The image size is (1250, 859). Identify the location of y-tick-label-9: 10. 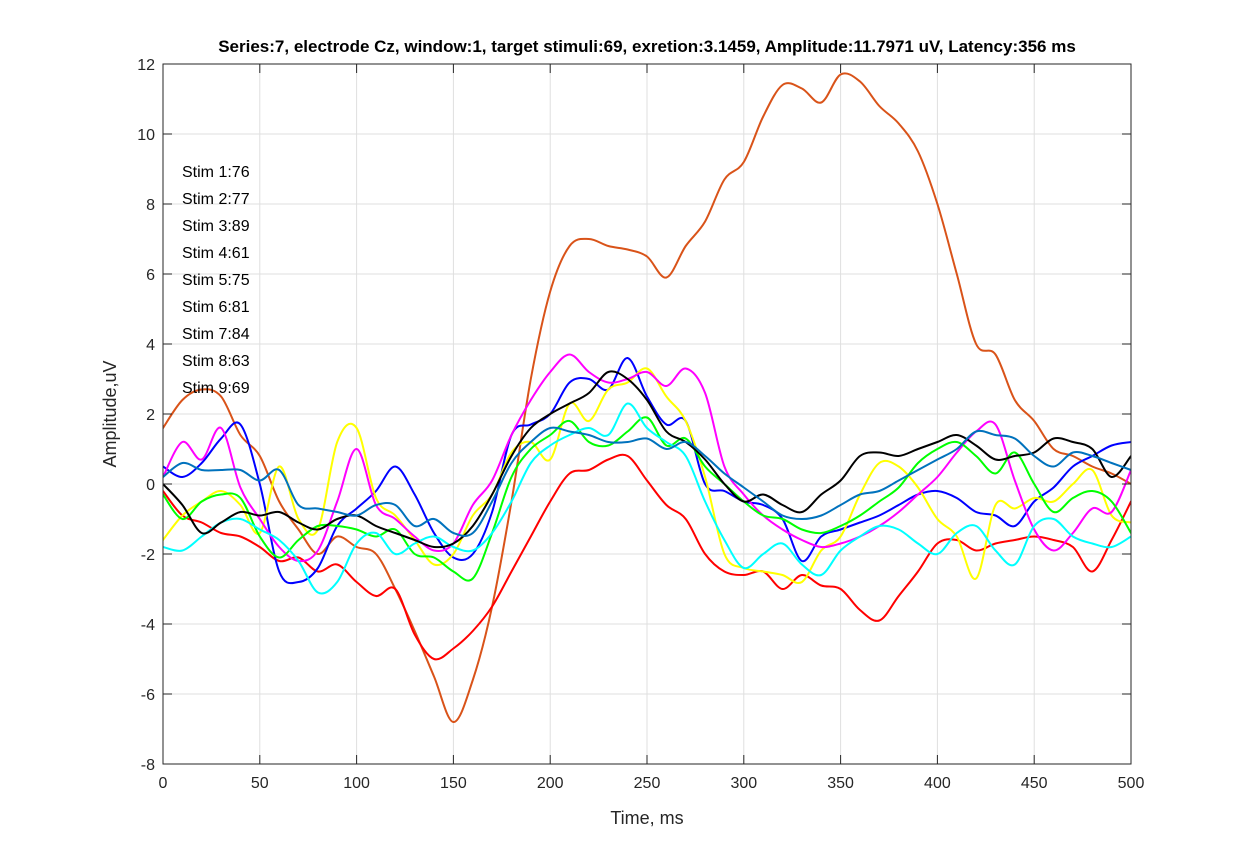
(146, 135).